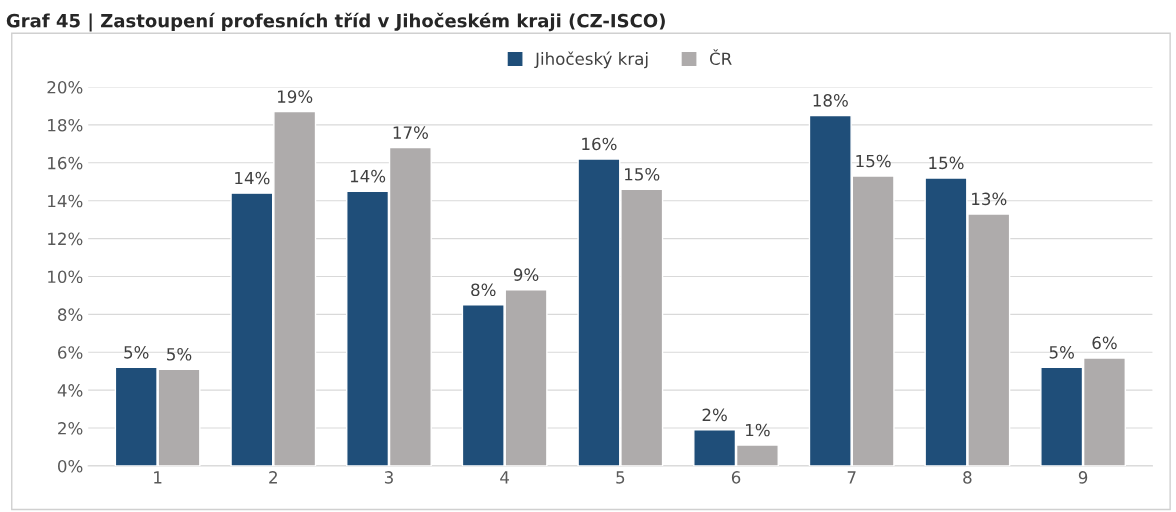 The image size is (1176, 512). I want to click on y-tick-label: 0%, so click(70, 466).